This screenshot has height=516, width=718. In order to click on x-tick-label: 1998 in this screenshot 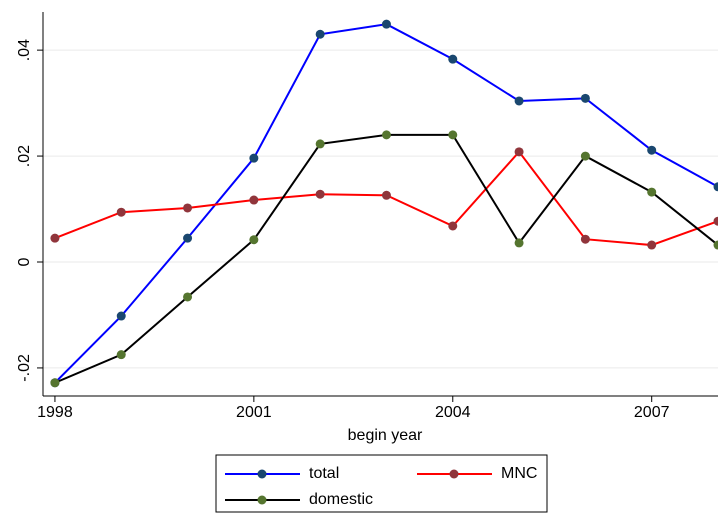, I will do `click(55, 412)`.